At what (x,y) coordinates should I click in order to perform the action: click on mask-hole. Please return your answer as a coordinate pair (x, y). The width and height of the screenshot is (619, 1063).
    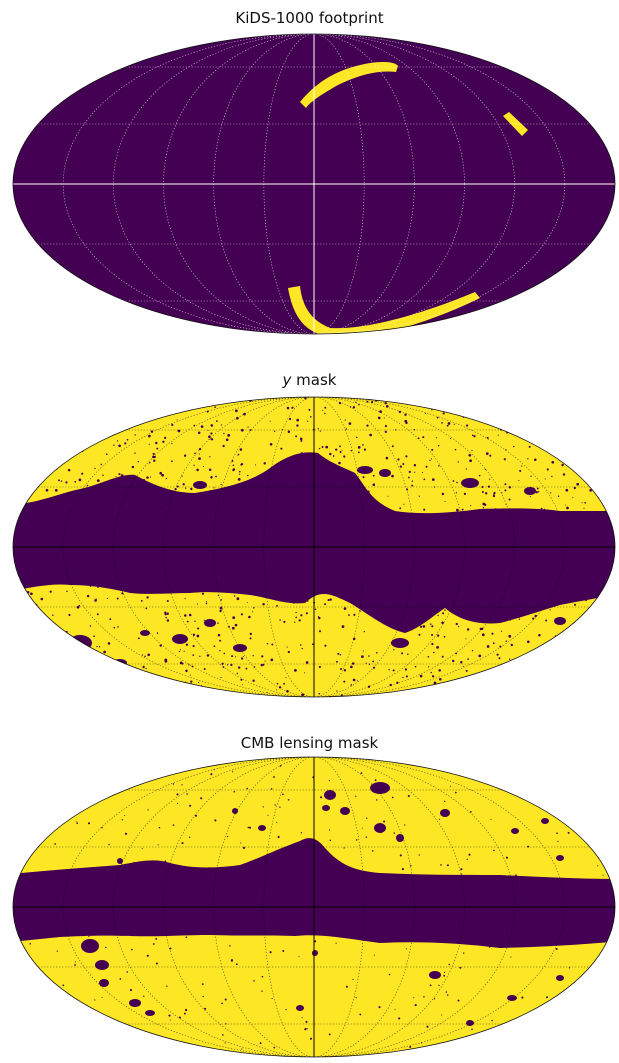
    Looking at the image, I should click on (102, 965).